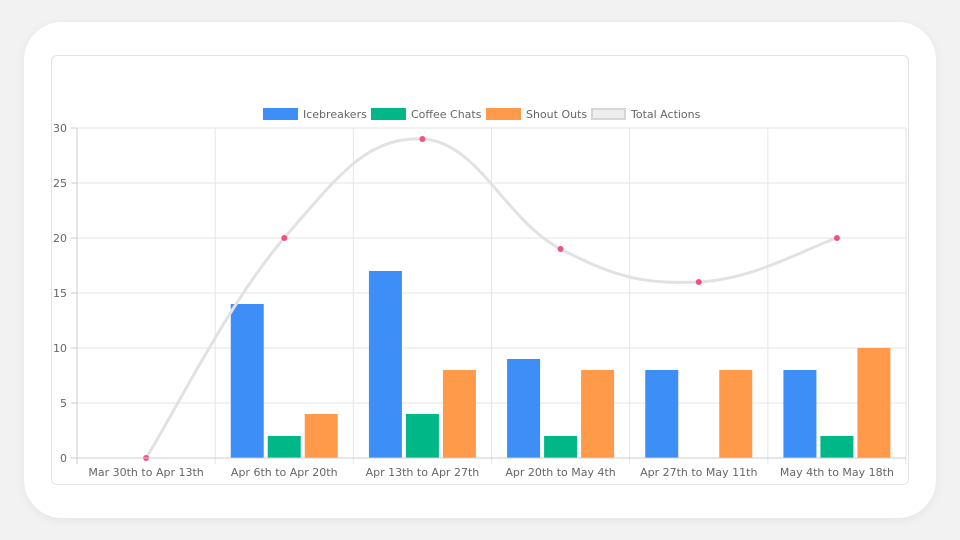 This screenshot has width=960, height=540. Describe the element at coordinates (423, 472) in the screenshot. I see `x-tick-label: Apr 13th to Apr 27th` at that location.